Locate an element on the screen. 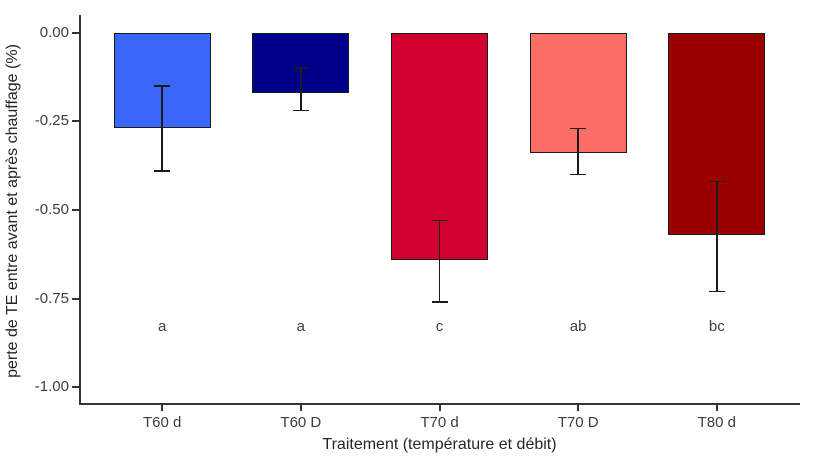 This screenshot has width=820, height=462. x-tick-label: T70 D is located at coordinates (578, 422).